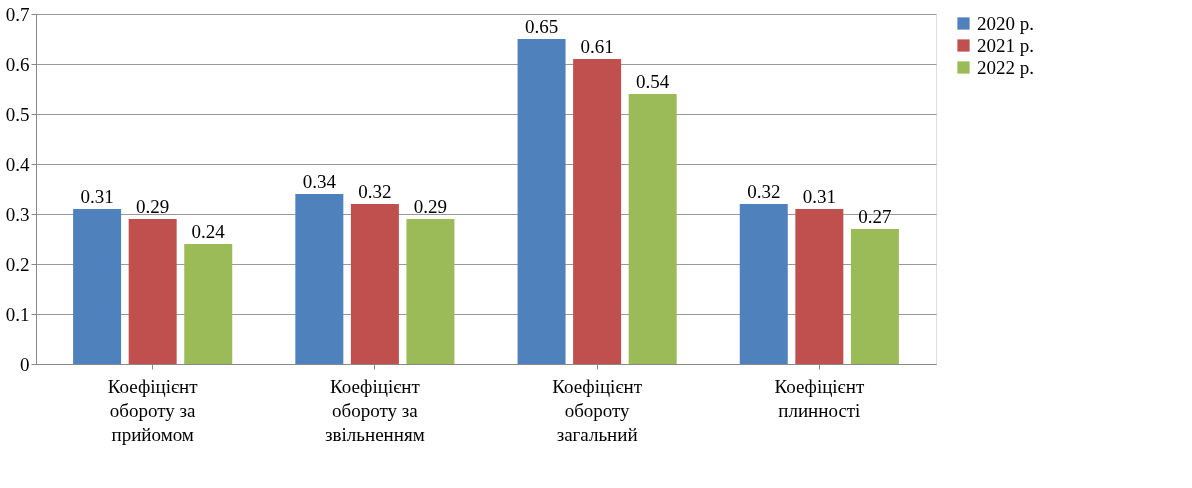 This screenshot has width=1192, height=488. I want to click on y-tick-label: 0.2, so click(17, 264).